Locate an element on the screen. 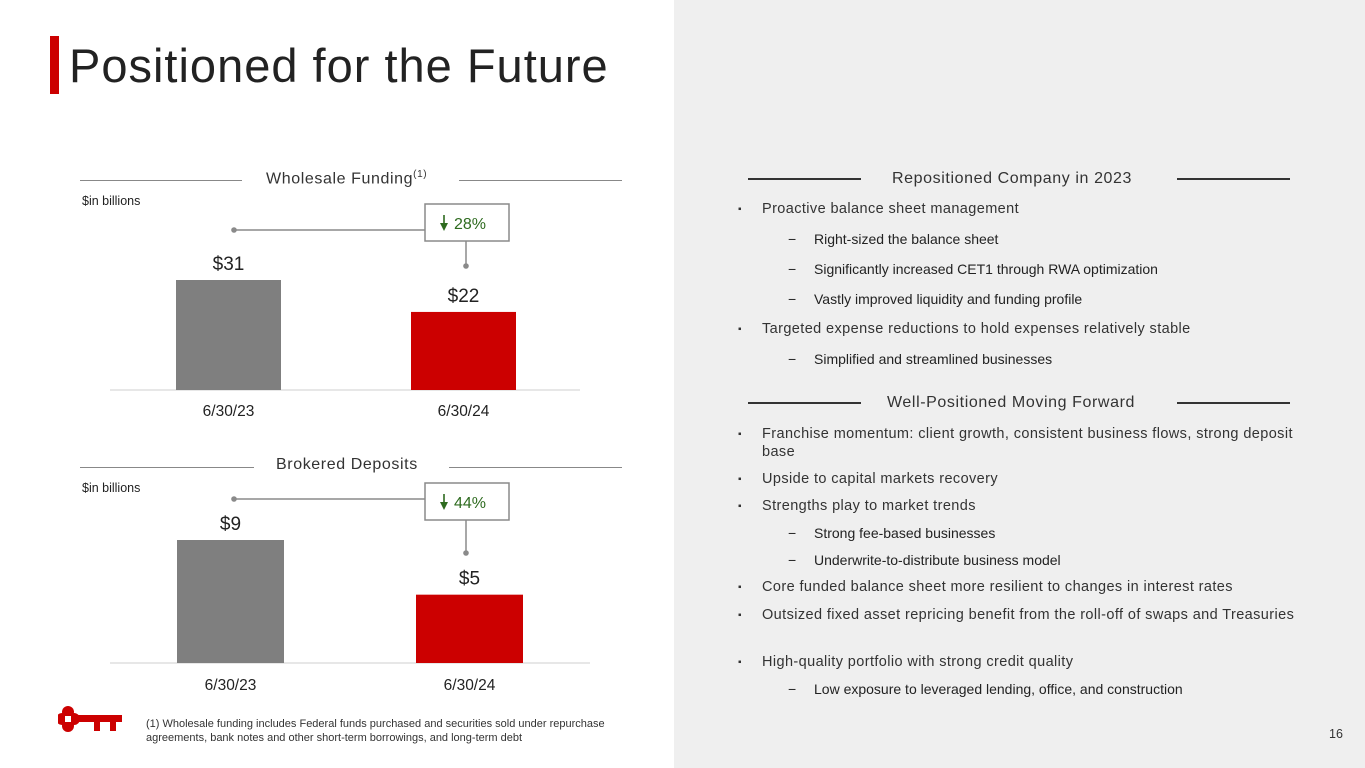  chart1-title: Wholesale Funding(1) is located at coordinates (346, 178).